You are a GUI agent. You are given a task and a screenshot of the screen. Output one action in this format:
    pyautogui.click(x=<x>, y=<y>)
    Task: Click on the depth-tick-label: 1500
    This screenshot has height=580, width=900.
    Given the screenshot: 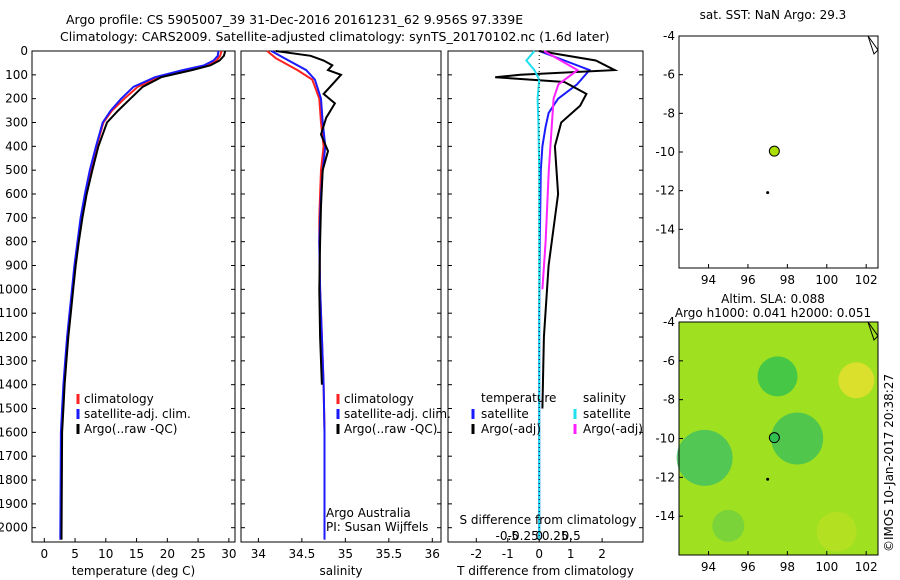 What is the action you would take?
    pyautogui.click(x=14, y=409)
    